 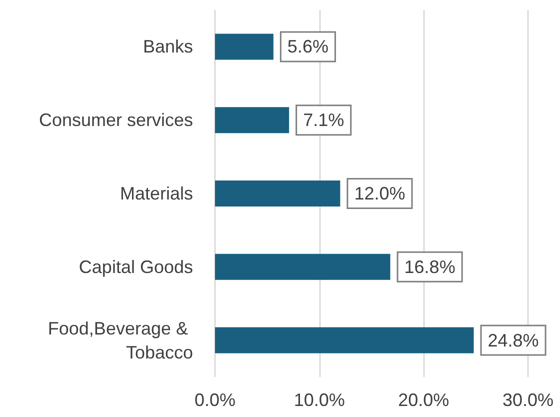 I want to click on x-tick-label: 20.0%, so click(x=424, y=400).